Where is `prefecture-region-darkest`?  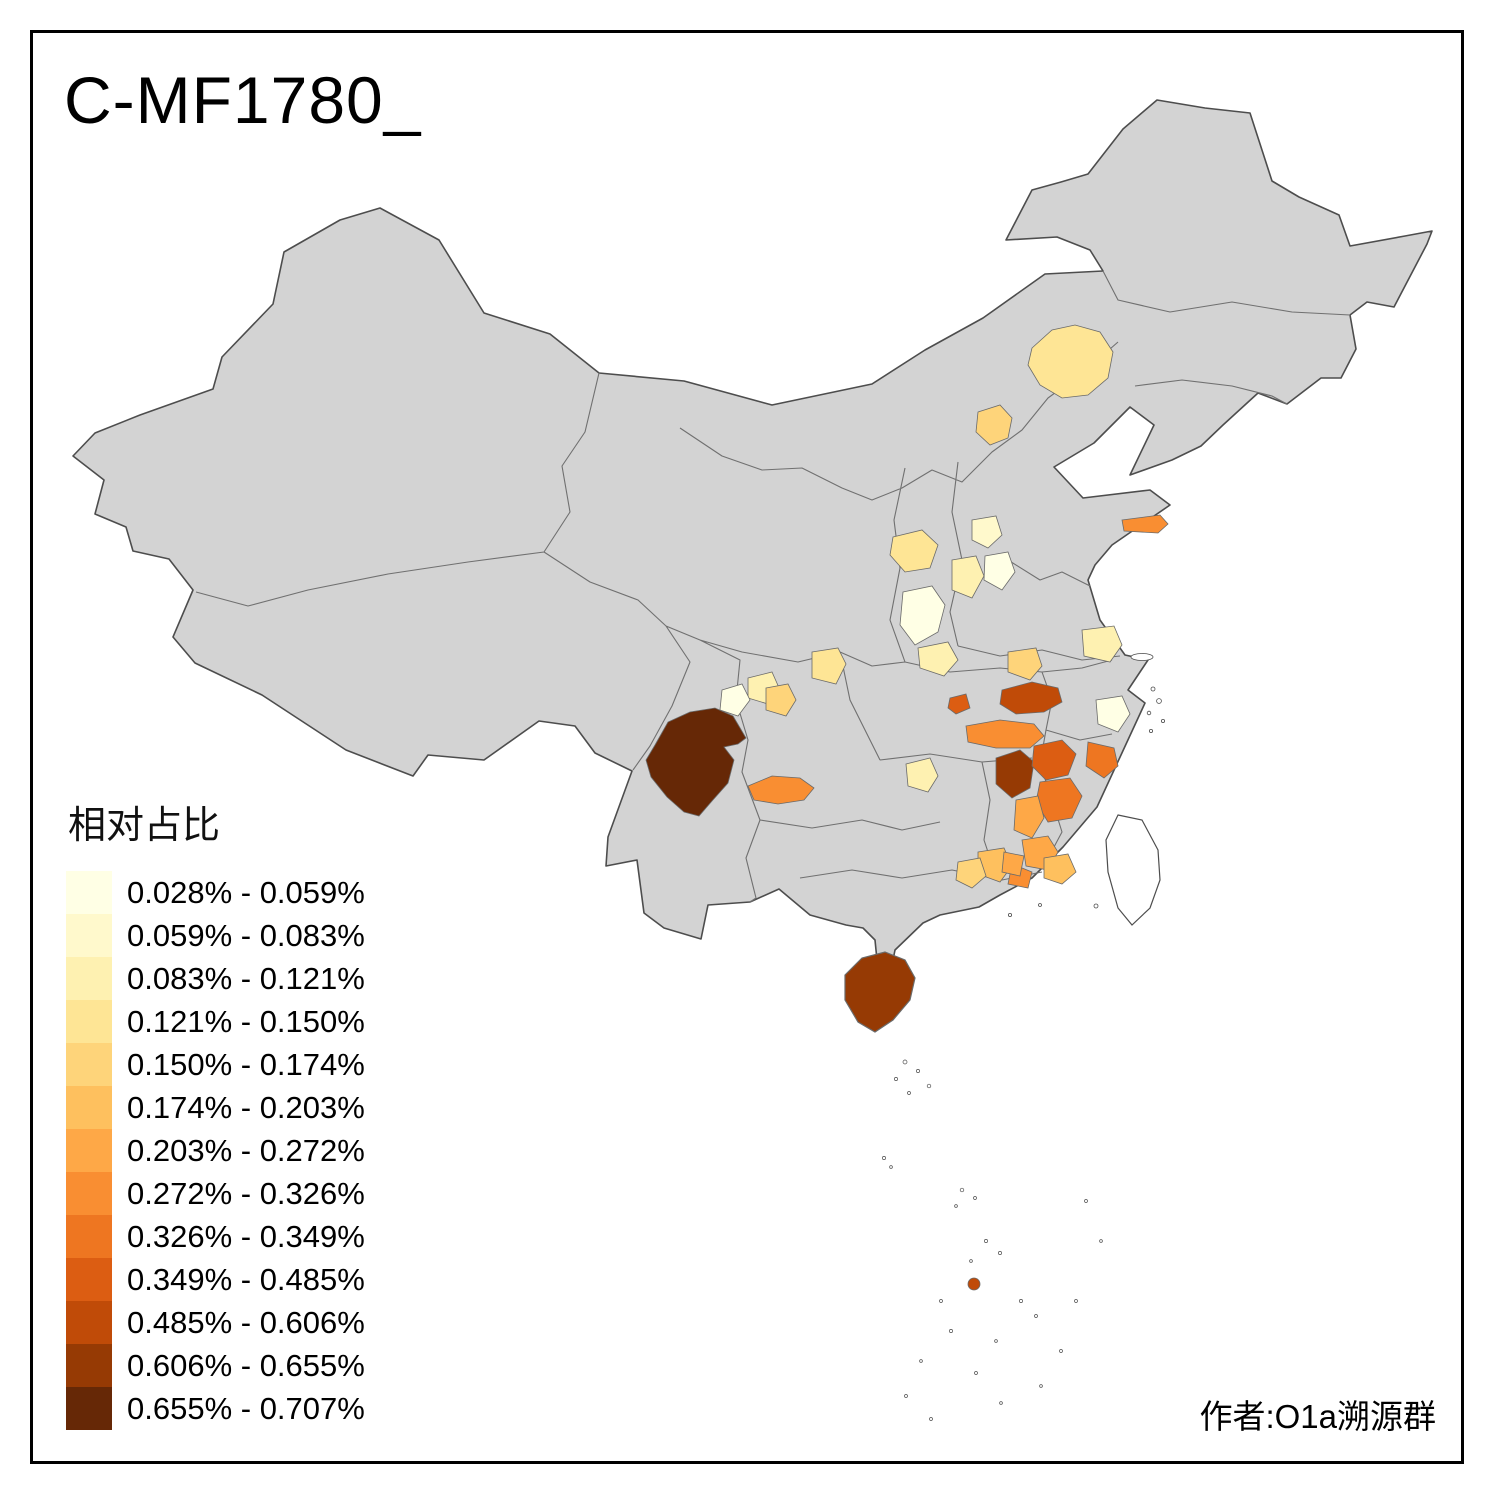
prefecture-region-darkest is located at coordinates (696, 762).